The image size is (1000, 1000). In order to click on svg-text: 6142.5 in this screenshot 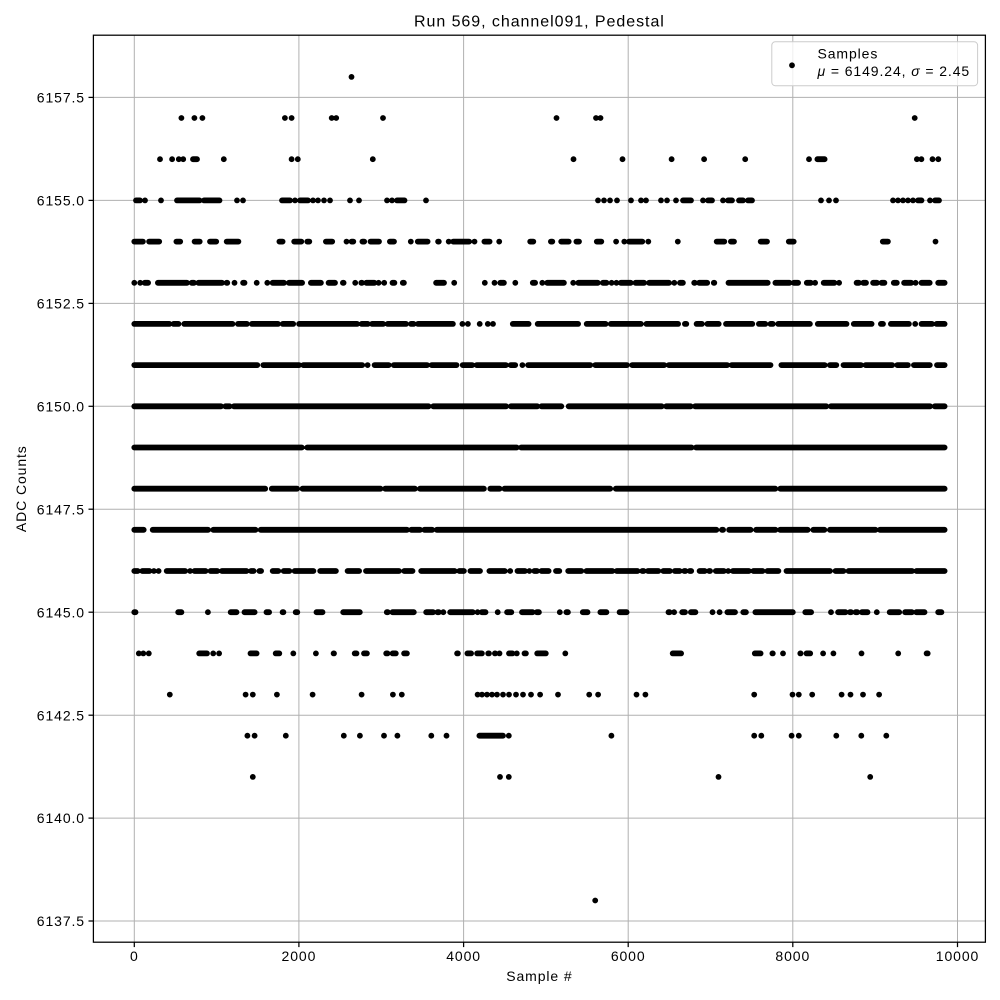, I will do `click(61, 715)`.